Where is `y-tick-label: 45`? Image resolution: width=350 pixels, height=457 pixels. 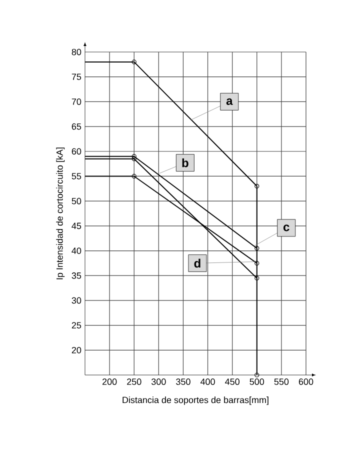 y-tick-label: 45 is located at coordinates (77, 226).